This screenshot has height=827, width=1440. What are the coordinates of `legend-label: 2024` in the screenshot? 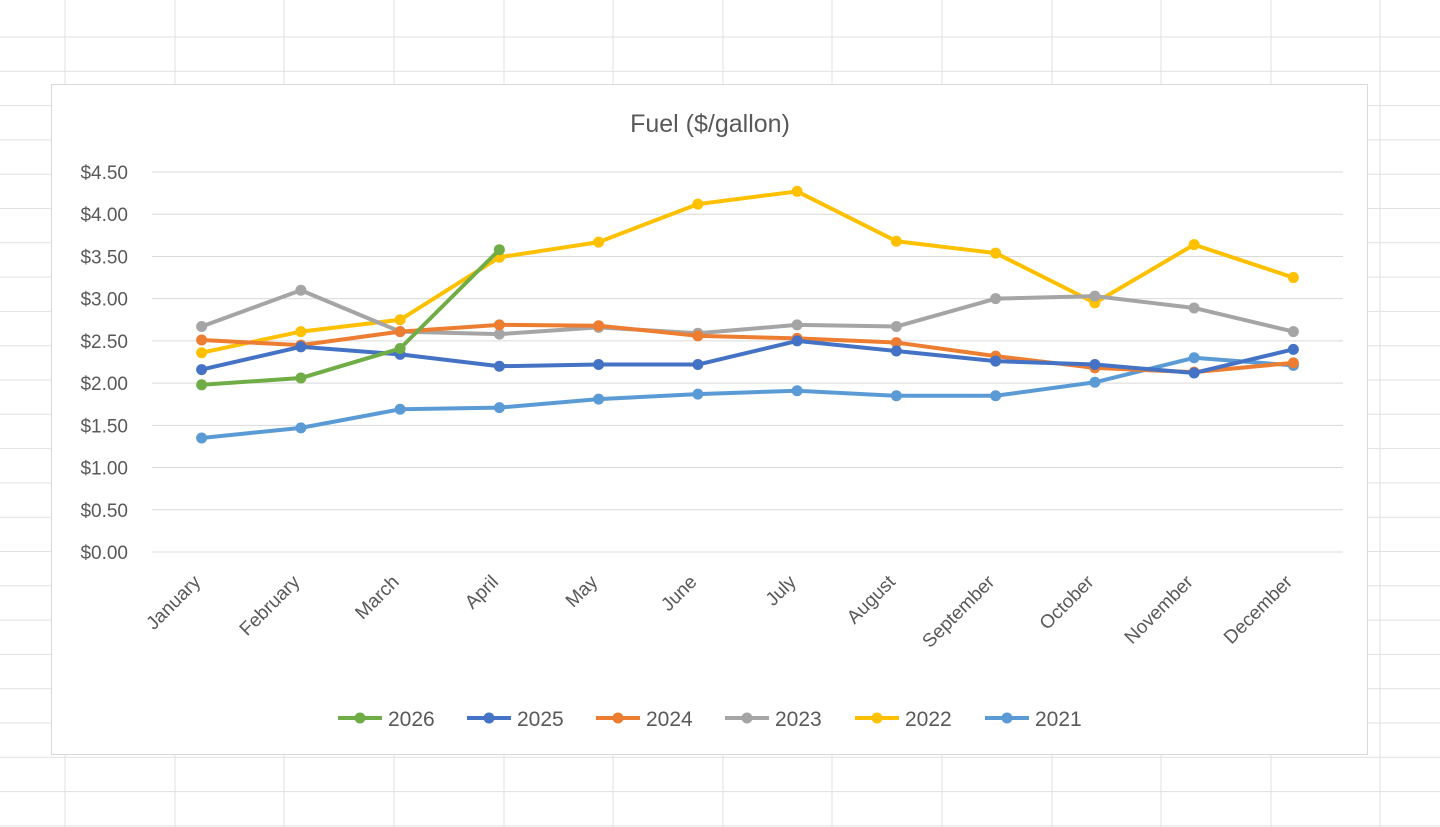 It's located at (669, 719).